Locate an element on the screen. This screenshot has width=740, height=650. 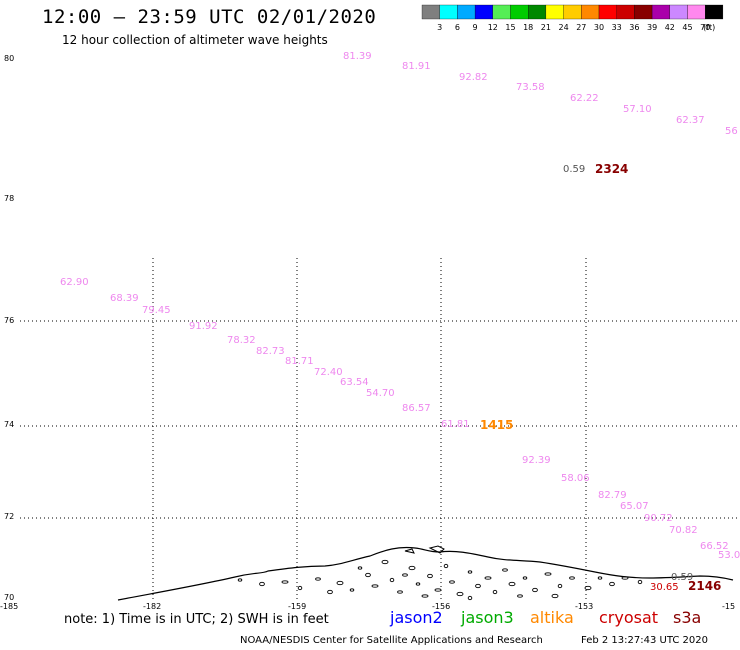
swh-value: 68.39 is located at coordinates (124, 298).